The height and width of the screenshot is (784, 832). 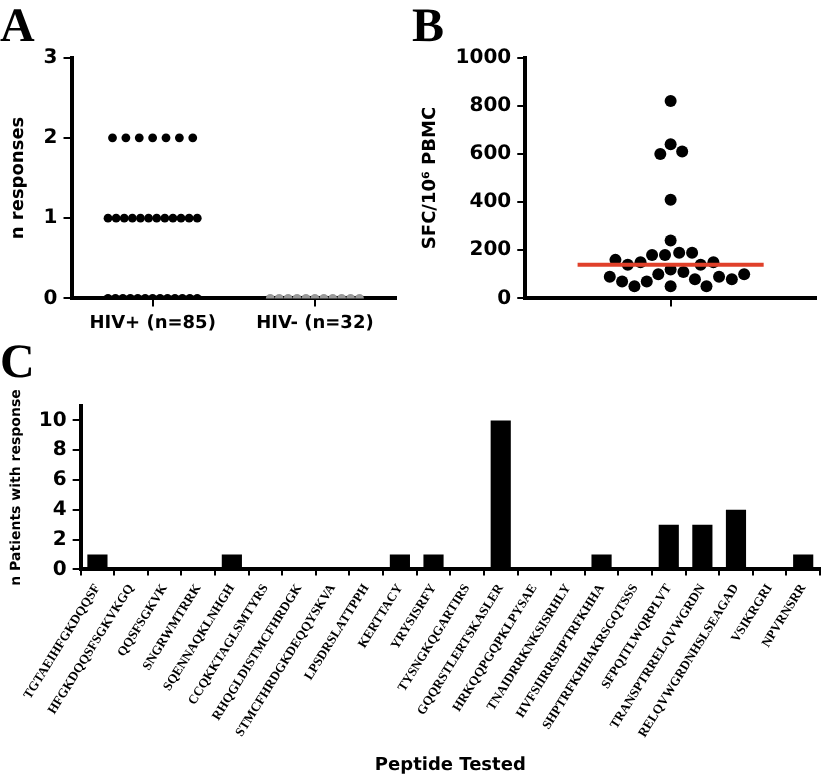 What do you see at coordinates (490, 250) in the screenshot?
I see `y-tick-label: 200` at bounding box center [490, 250].